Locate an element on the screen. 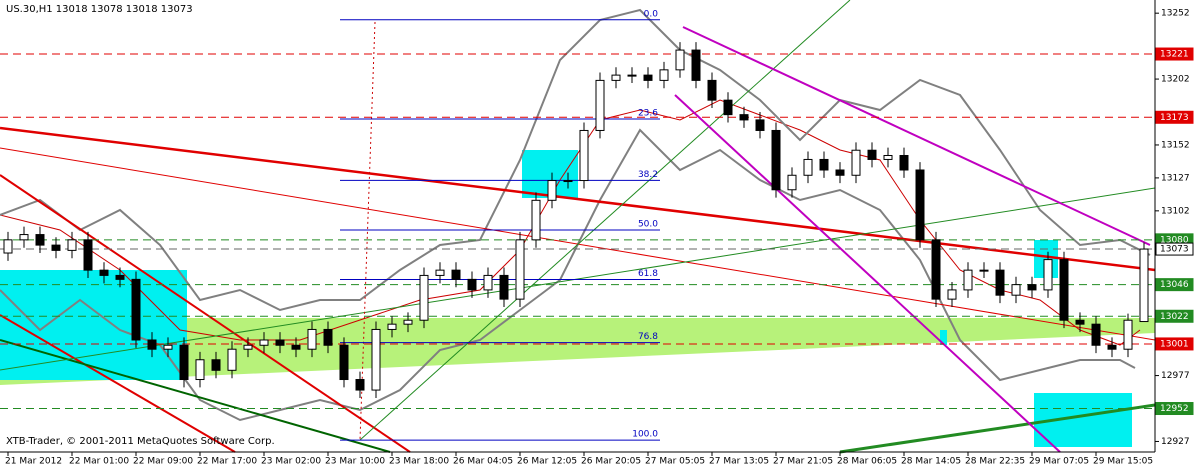  price-tag-label: 13173 is located at coordinates (1174, 118).